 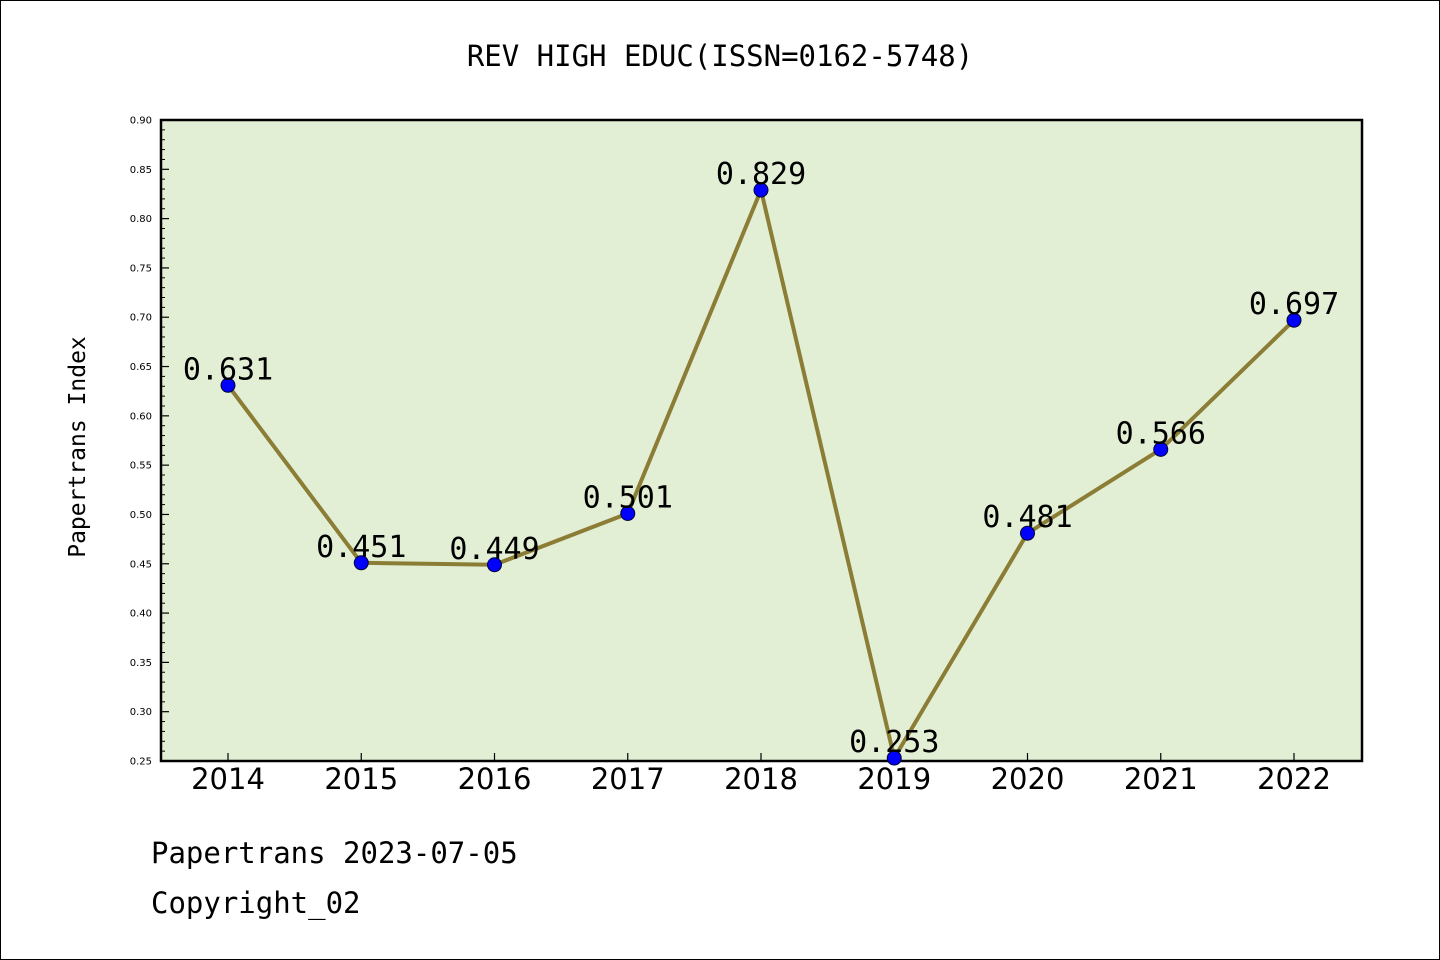 What do you see at coordinates (141, 564) in the screenshot?
I see `y-tick-label: 0.45` at bounding box center [141, 564].